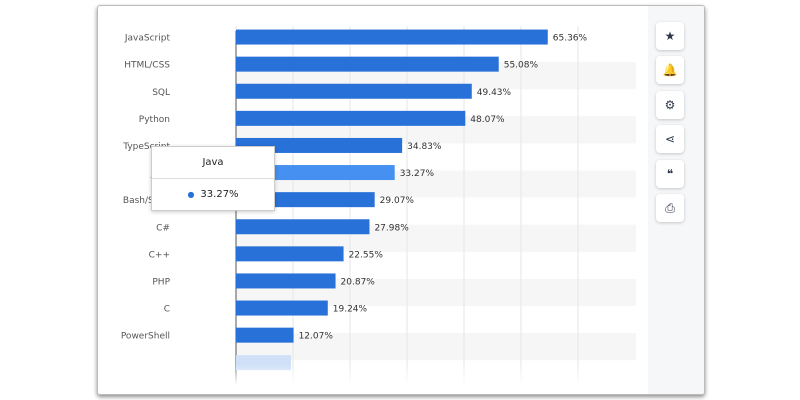 Image resolution: width=800 pixels, height=400 pixels. I want to click on category-label: SQL, so click(161, 93).